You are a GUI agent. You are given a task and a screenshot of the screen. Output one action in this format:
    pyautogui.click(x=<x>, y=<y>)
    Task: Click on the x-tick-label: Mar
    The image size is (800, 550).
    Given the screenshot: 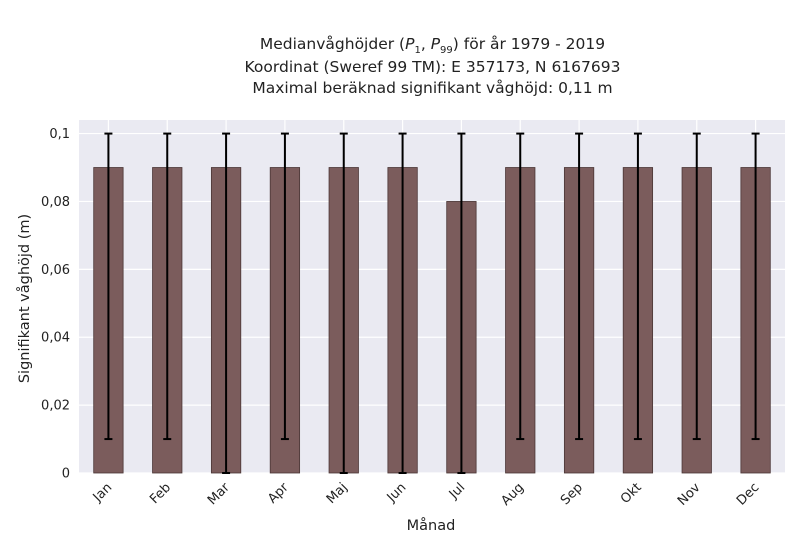 What is the action you would take?
    pyautogui.click(x=219, y=494)
    